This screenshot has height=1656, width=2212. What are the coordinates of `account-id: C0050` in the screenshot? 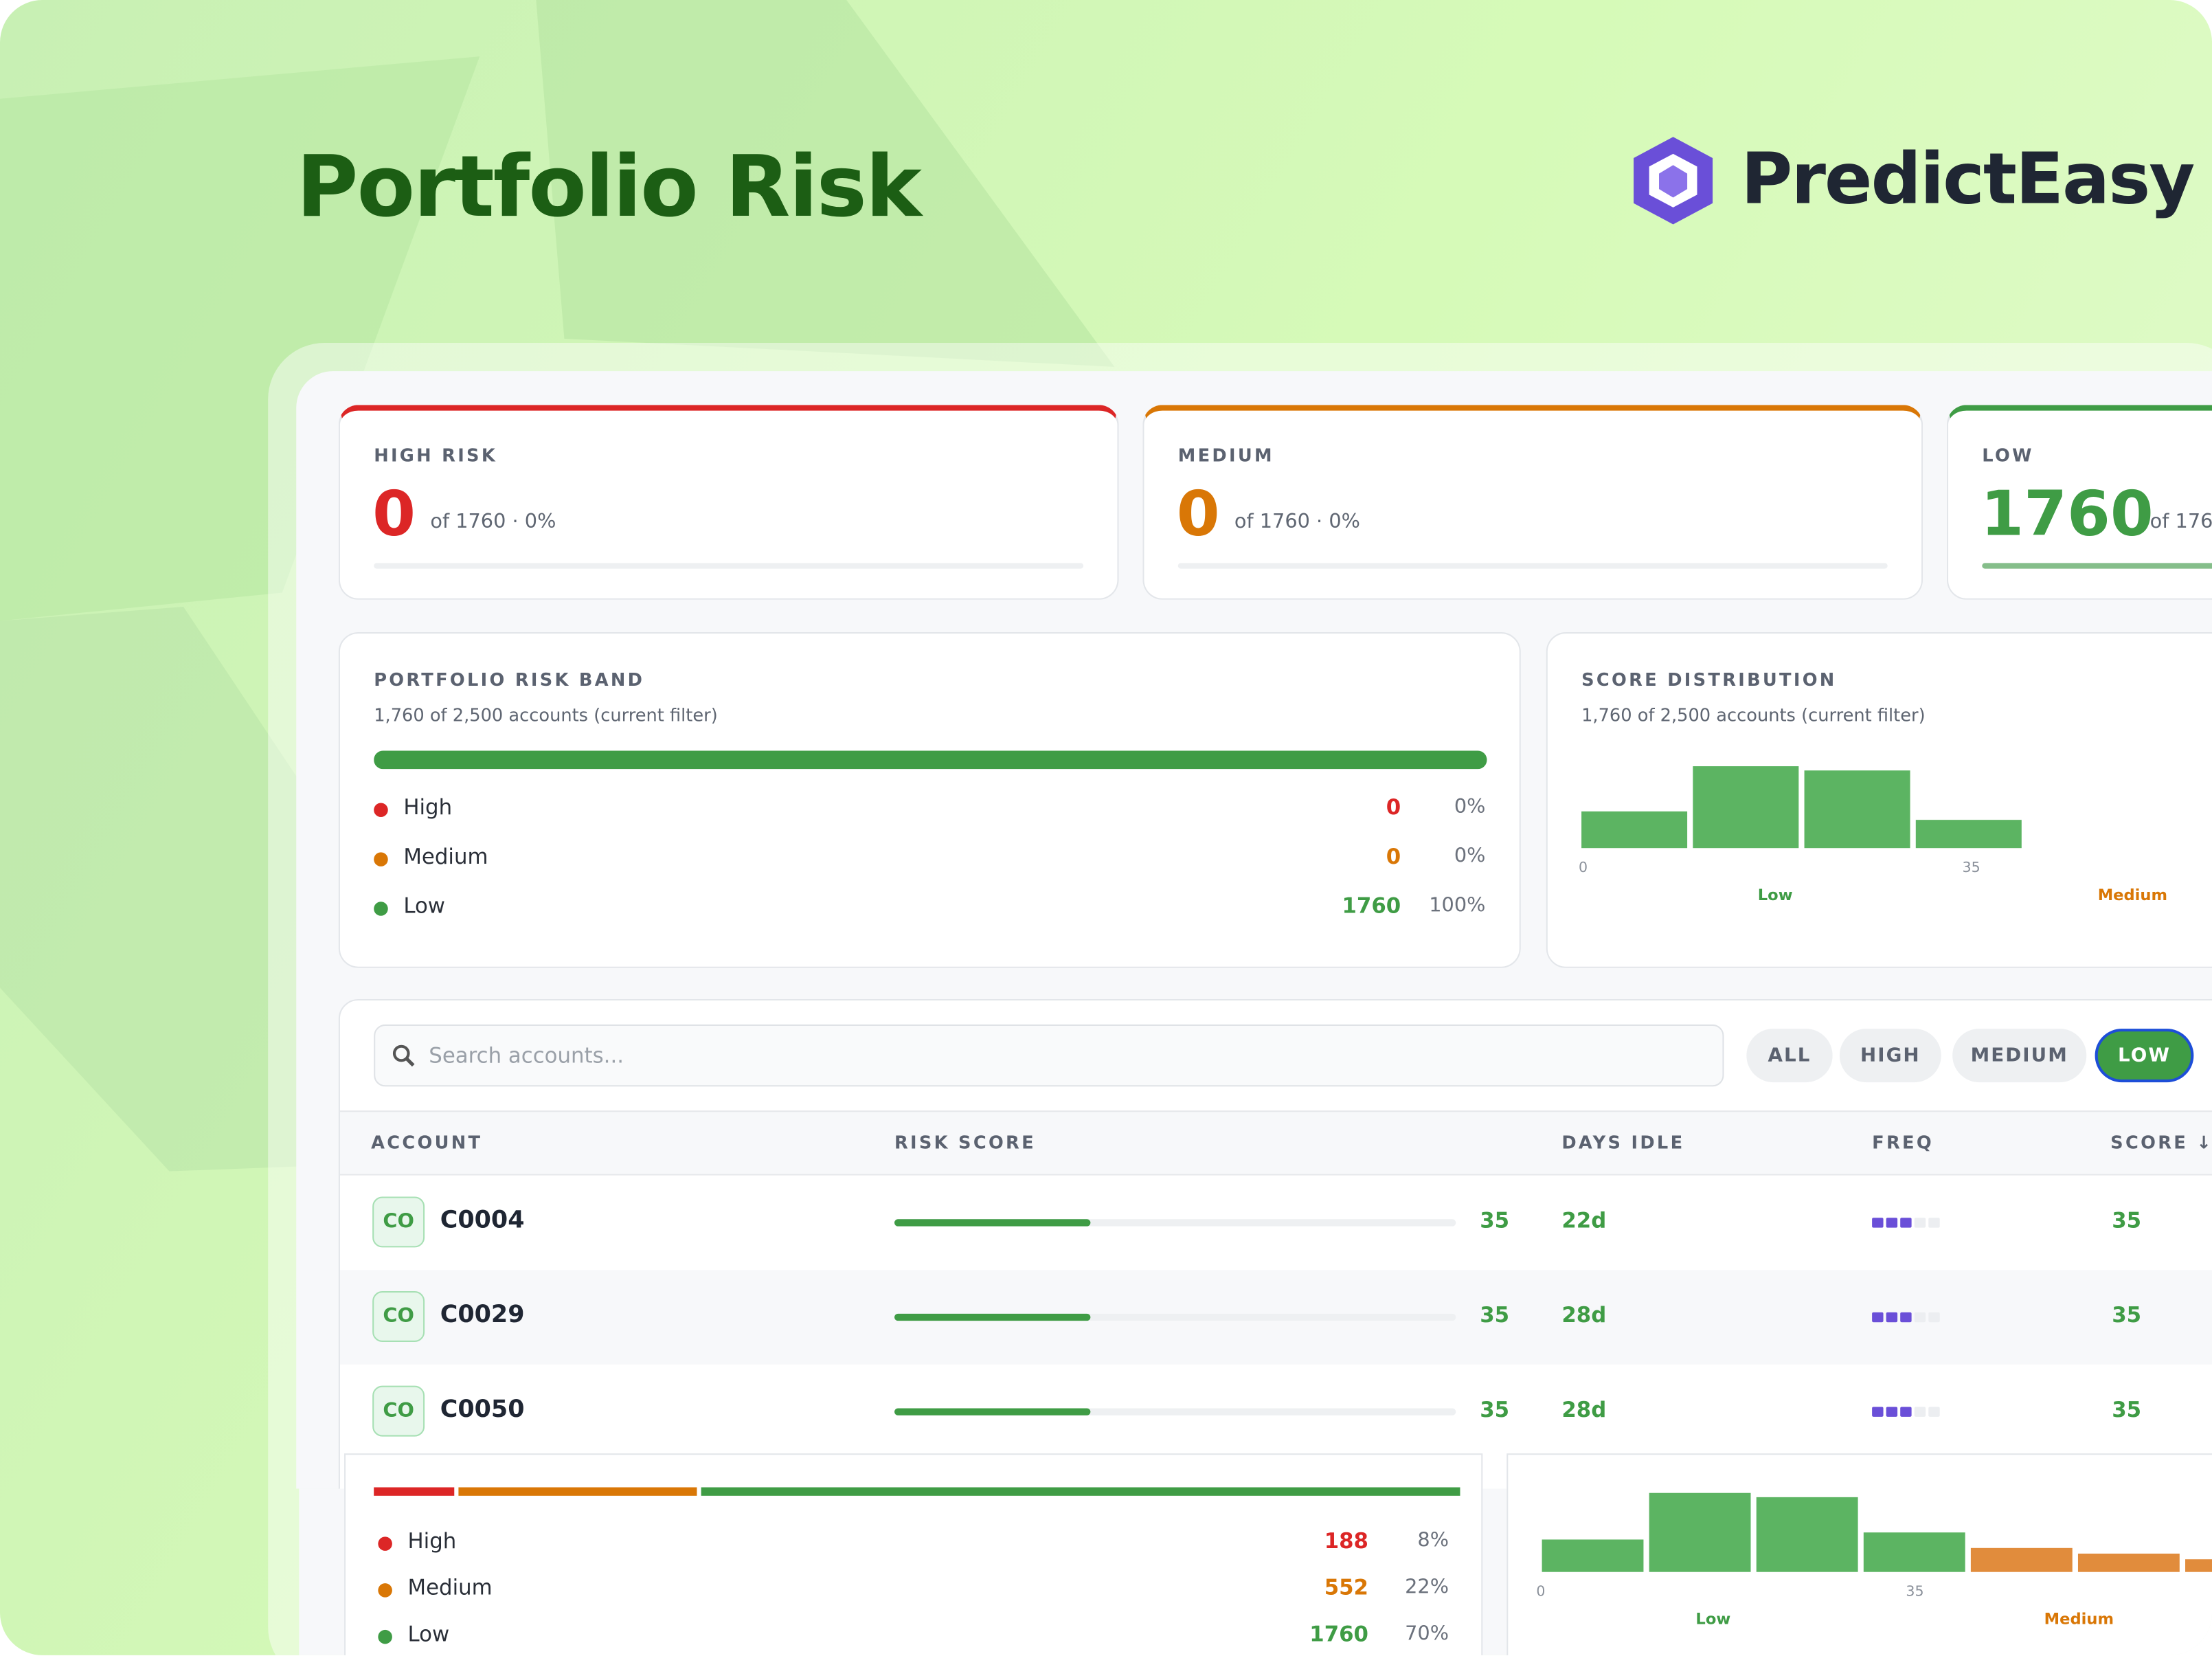 It's located at (482, 1410).